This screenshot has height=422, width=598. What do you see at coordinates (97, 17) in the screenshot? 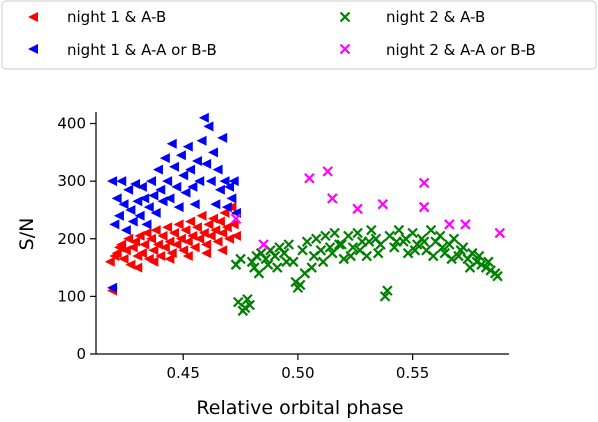
I see `legend-entry-0: night 1 & A-B` at bounding box center [97, 17].